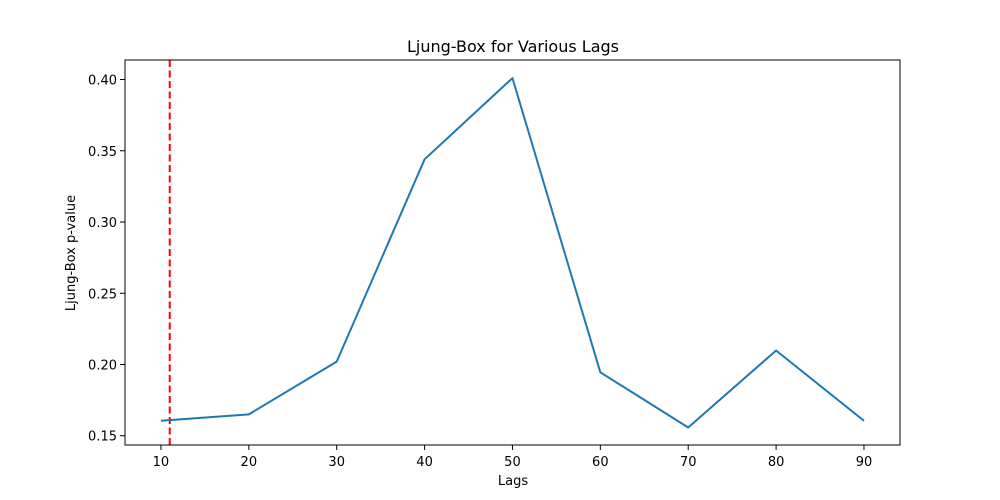 The height and width of the screenshot is (500, 1000). Describe the element at coordinates (336, 462) in the screenshot. I see `x-tick-label: 30` at that location.